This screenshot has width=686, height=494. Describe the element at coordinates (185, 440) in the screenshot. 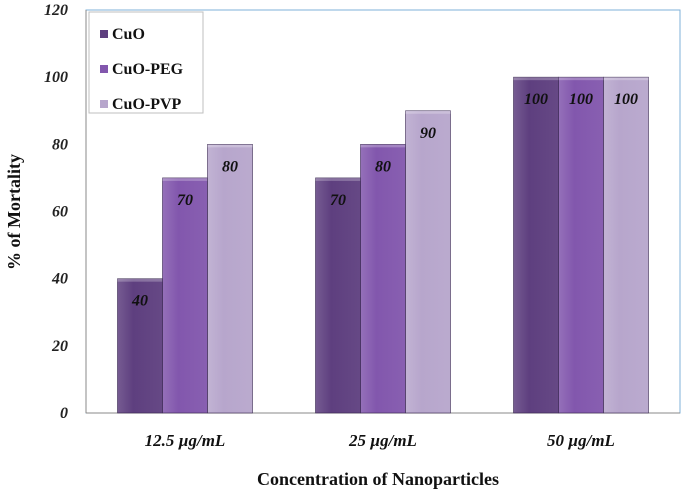

I see `x-category-label: 12.5 µg/mL` at that location.